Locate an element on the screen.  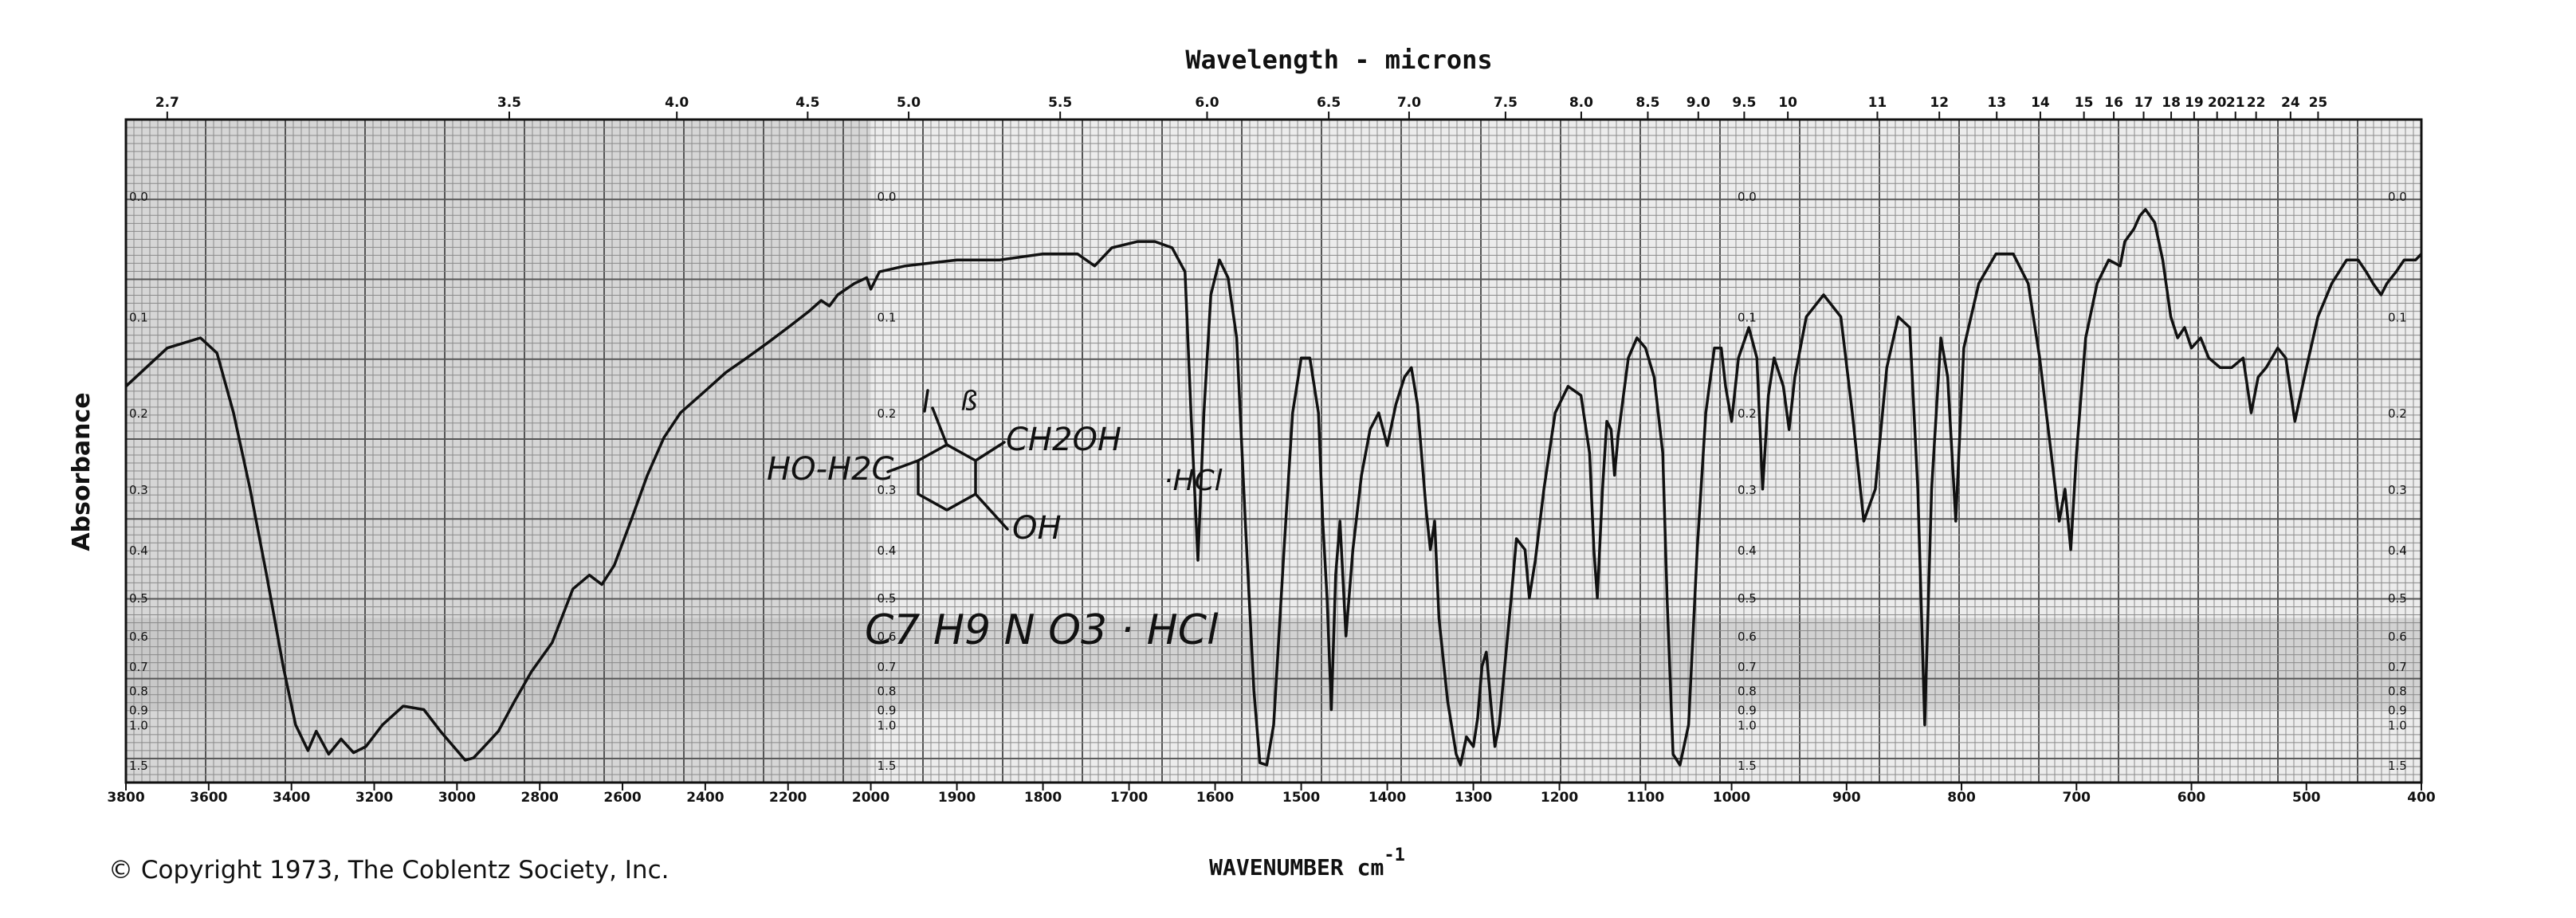
bottom-tick-label: 1900 is located at coordinates (957, 798).